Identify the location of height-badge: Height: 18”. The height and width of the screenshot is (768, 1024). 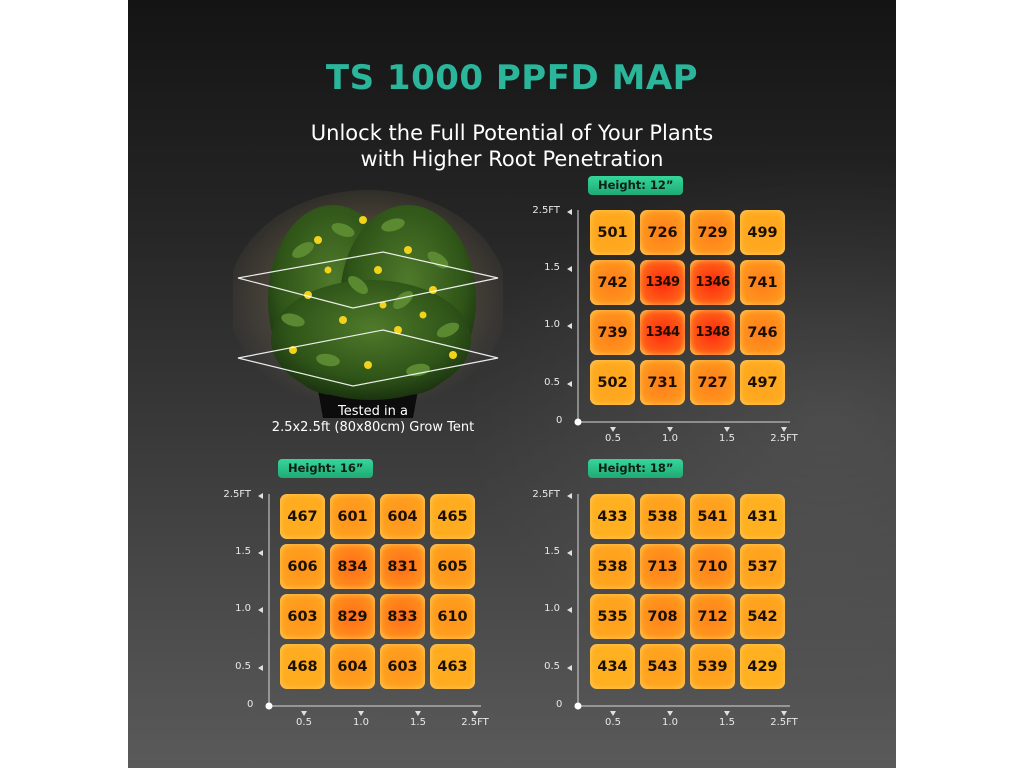
(636, 468).